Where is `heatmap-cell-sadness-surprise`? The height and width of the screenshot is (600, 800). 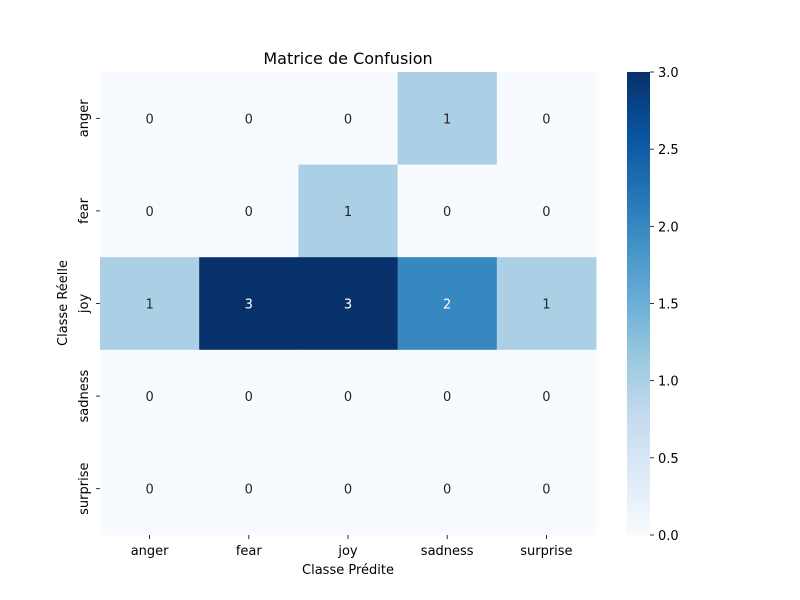 heatmap-cell-sadness-surprise is located at coordinates (546, 396).